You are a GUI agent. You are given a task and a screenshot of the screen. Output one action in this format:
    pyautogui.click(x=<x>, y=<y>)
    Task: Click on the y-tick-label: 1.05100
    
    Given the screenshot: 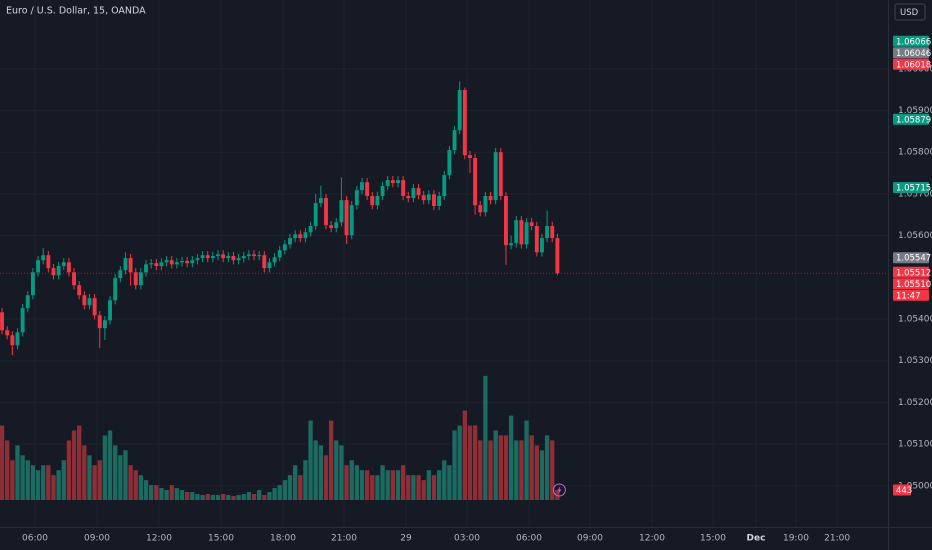 What is the action you would take?
    pyautogui.click(x=915, y=445)
    